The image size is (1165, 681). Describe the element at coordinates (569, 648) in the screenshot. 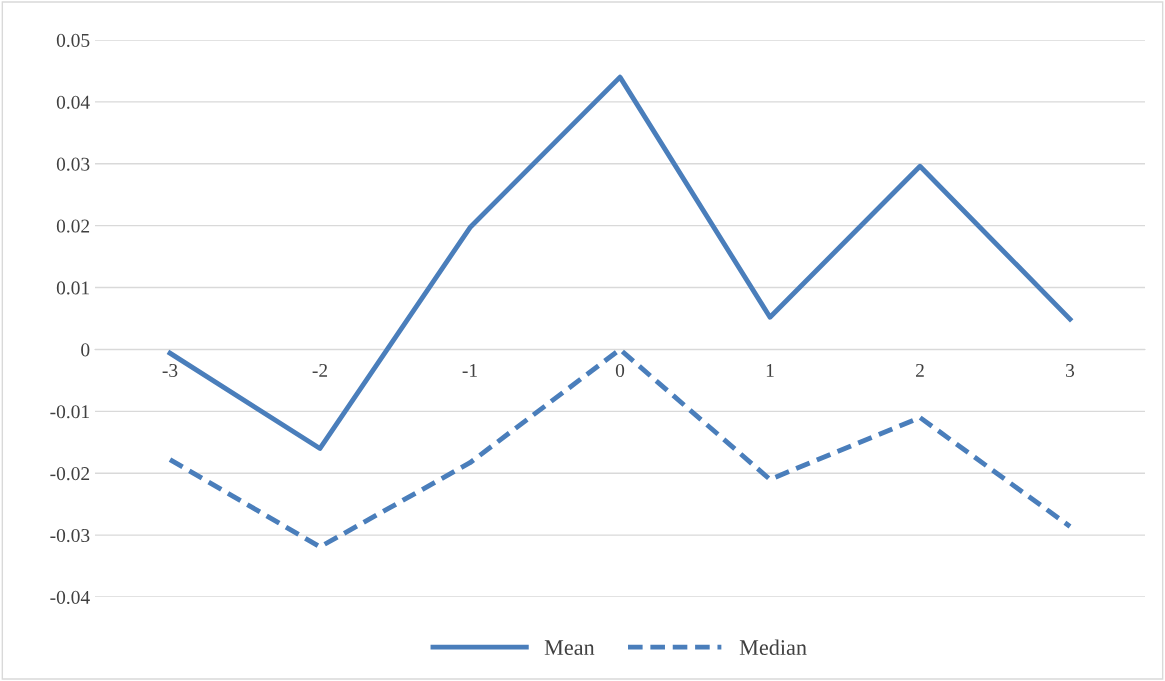

I see `legend-label: Mean` at that location.